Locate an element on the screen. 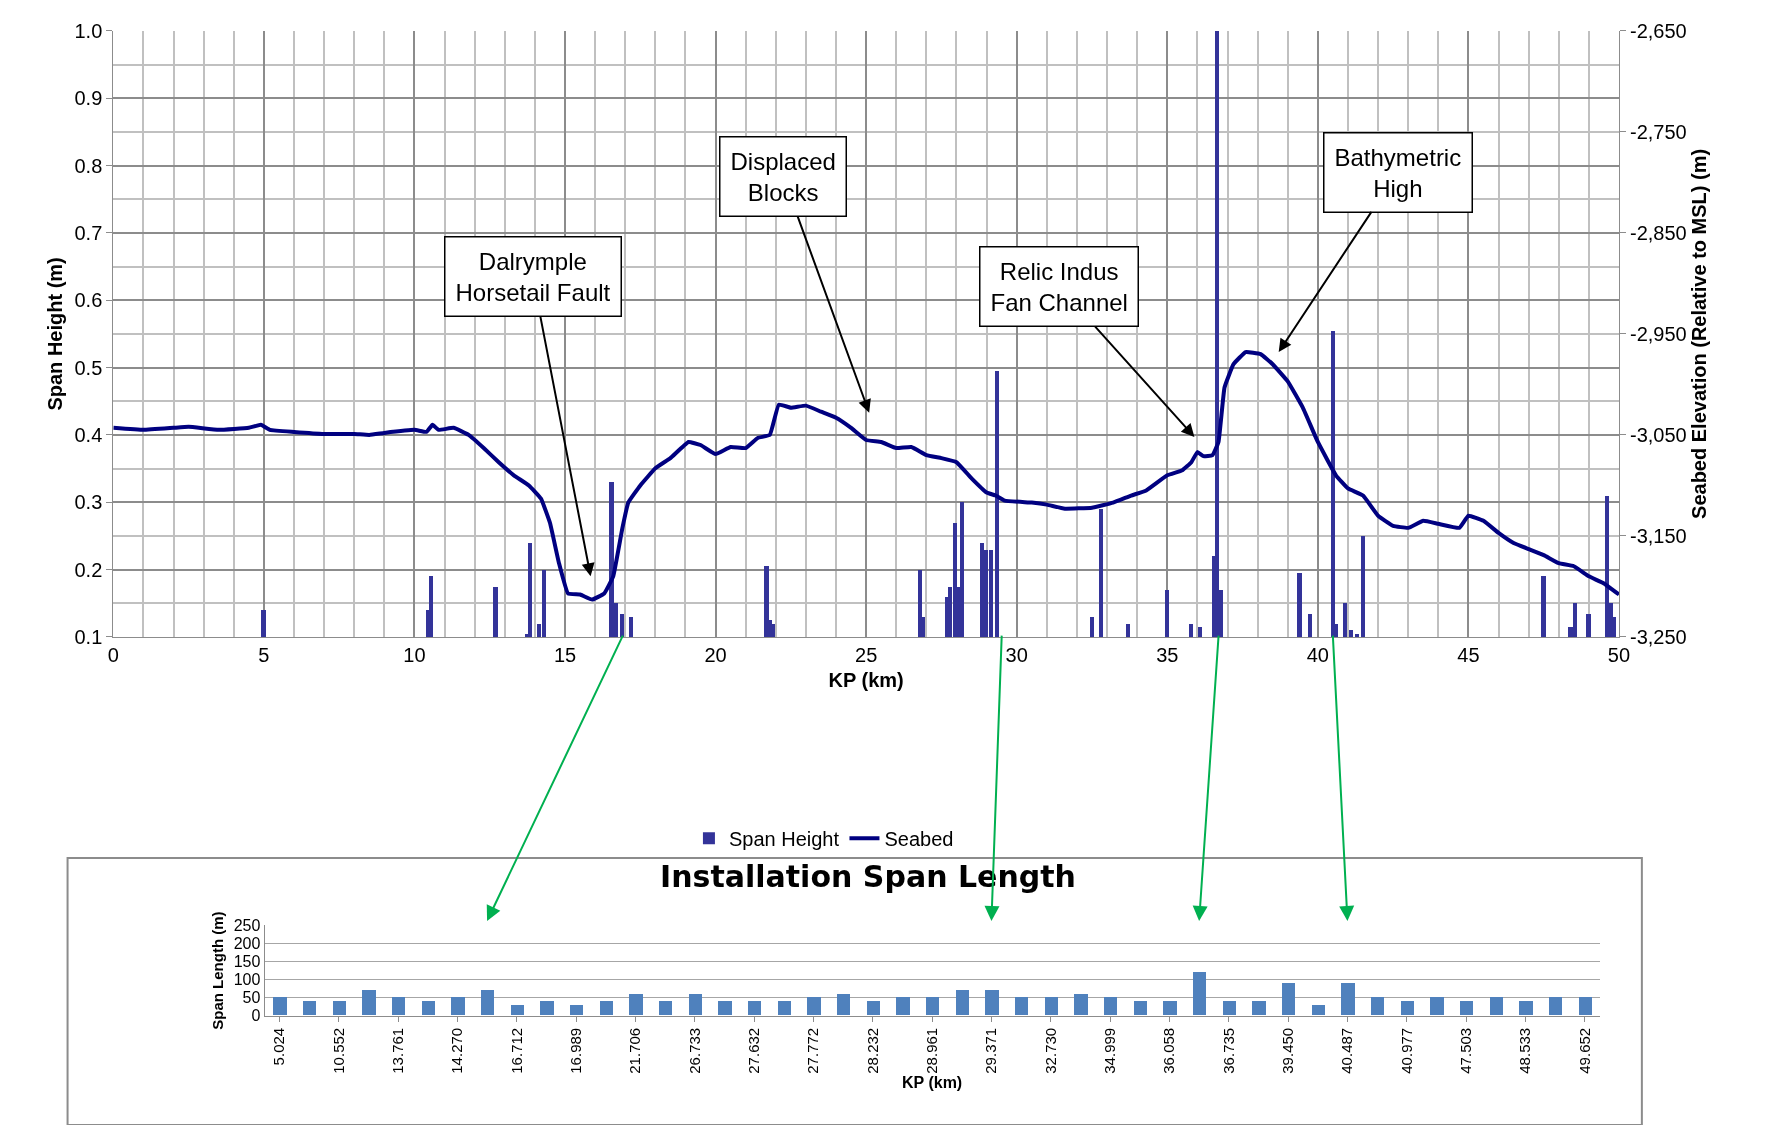  y2-tick-label: -3,150 is located at coordinates (1658, 535).